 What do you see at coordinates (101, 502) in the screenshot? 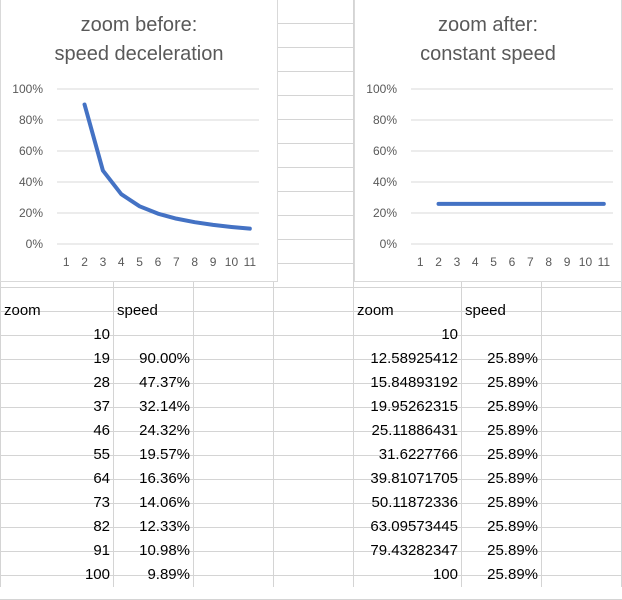
I see `cell-zoom: 73` at bounding box center [101, 502].